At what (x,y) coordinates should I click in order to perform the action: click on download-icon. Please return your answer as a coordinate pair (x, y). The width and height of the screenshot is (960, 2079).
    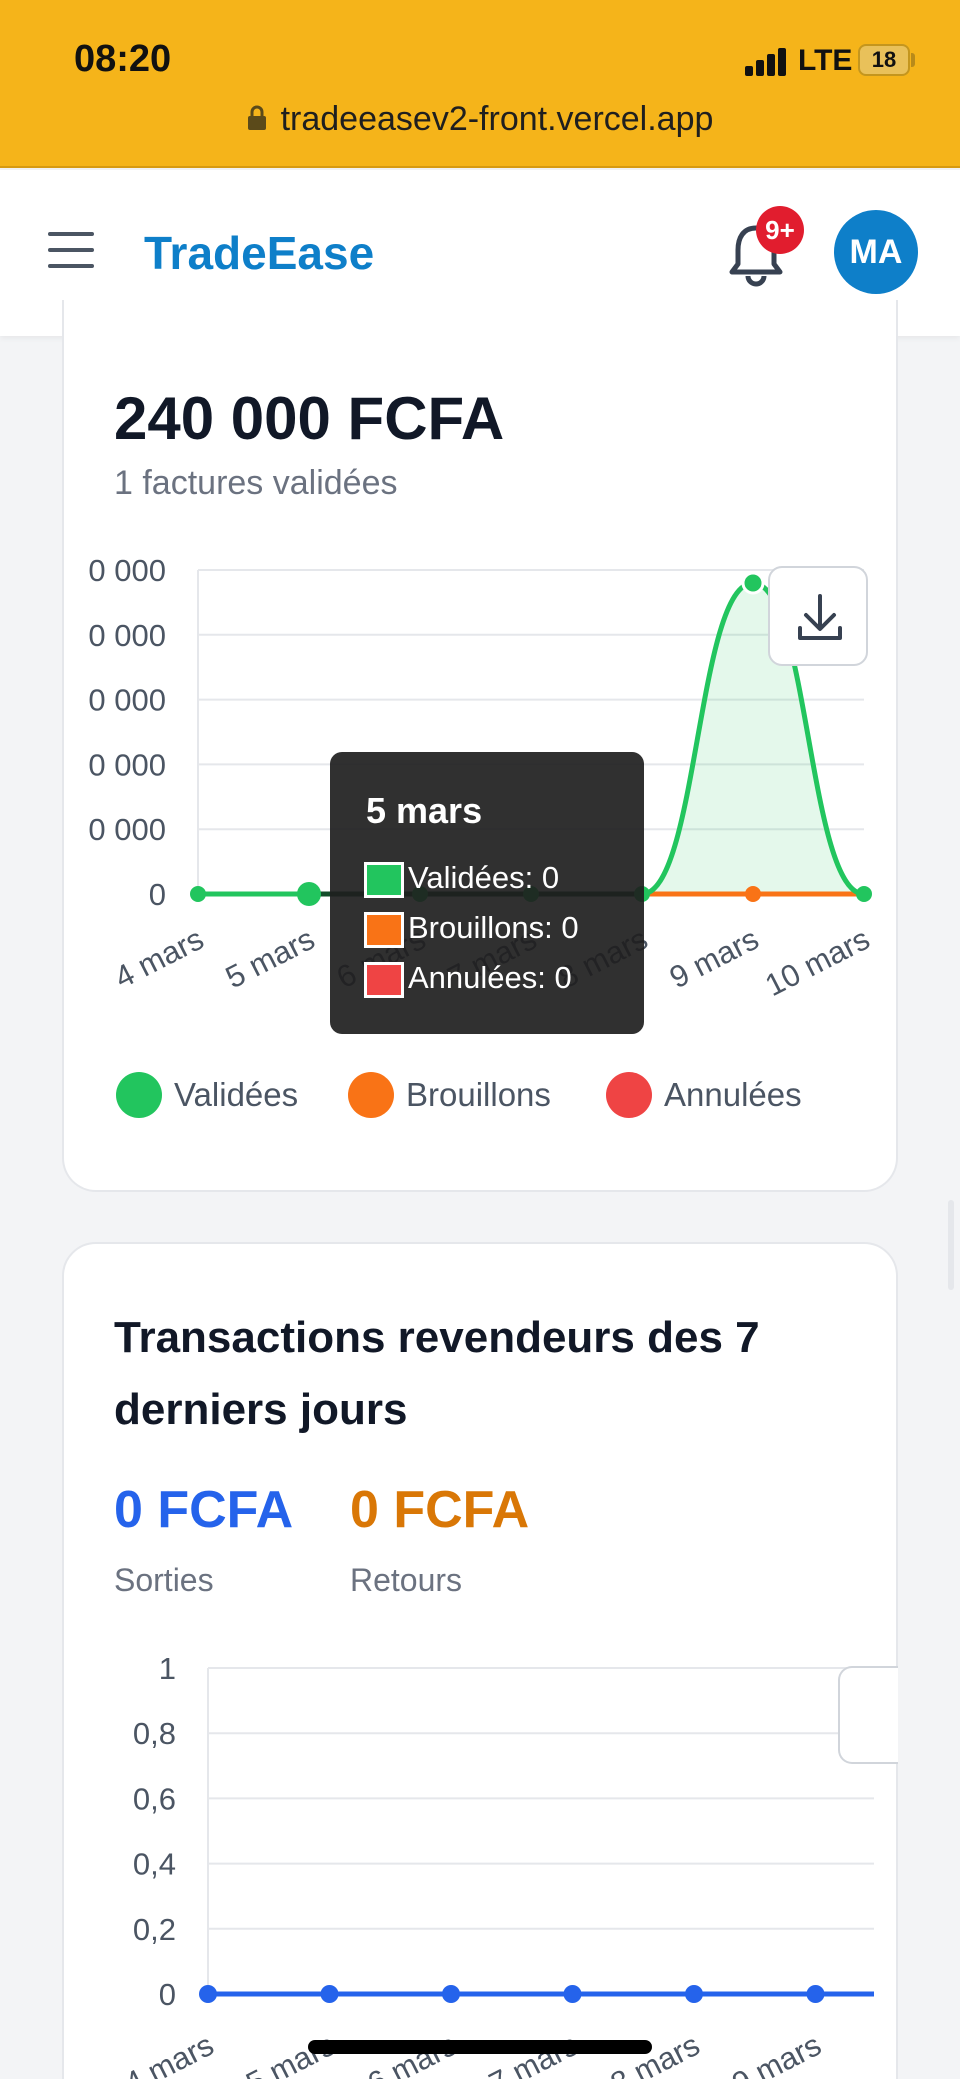
    Looking at the image, I should click on (820, 617).